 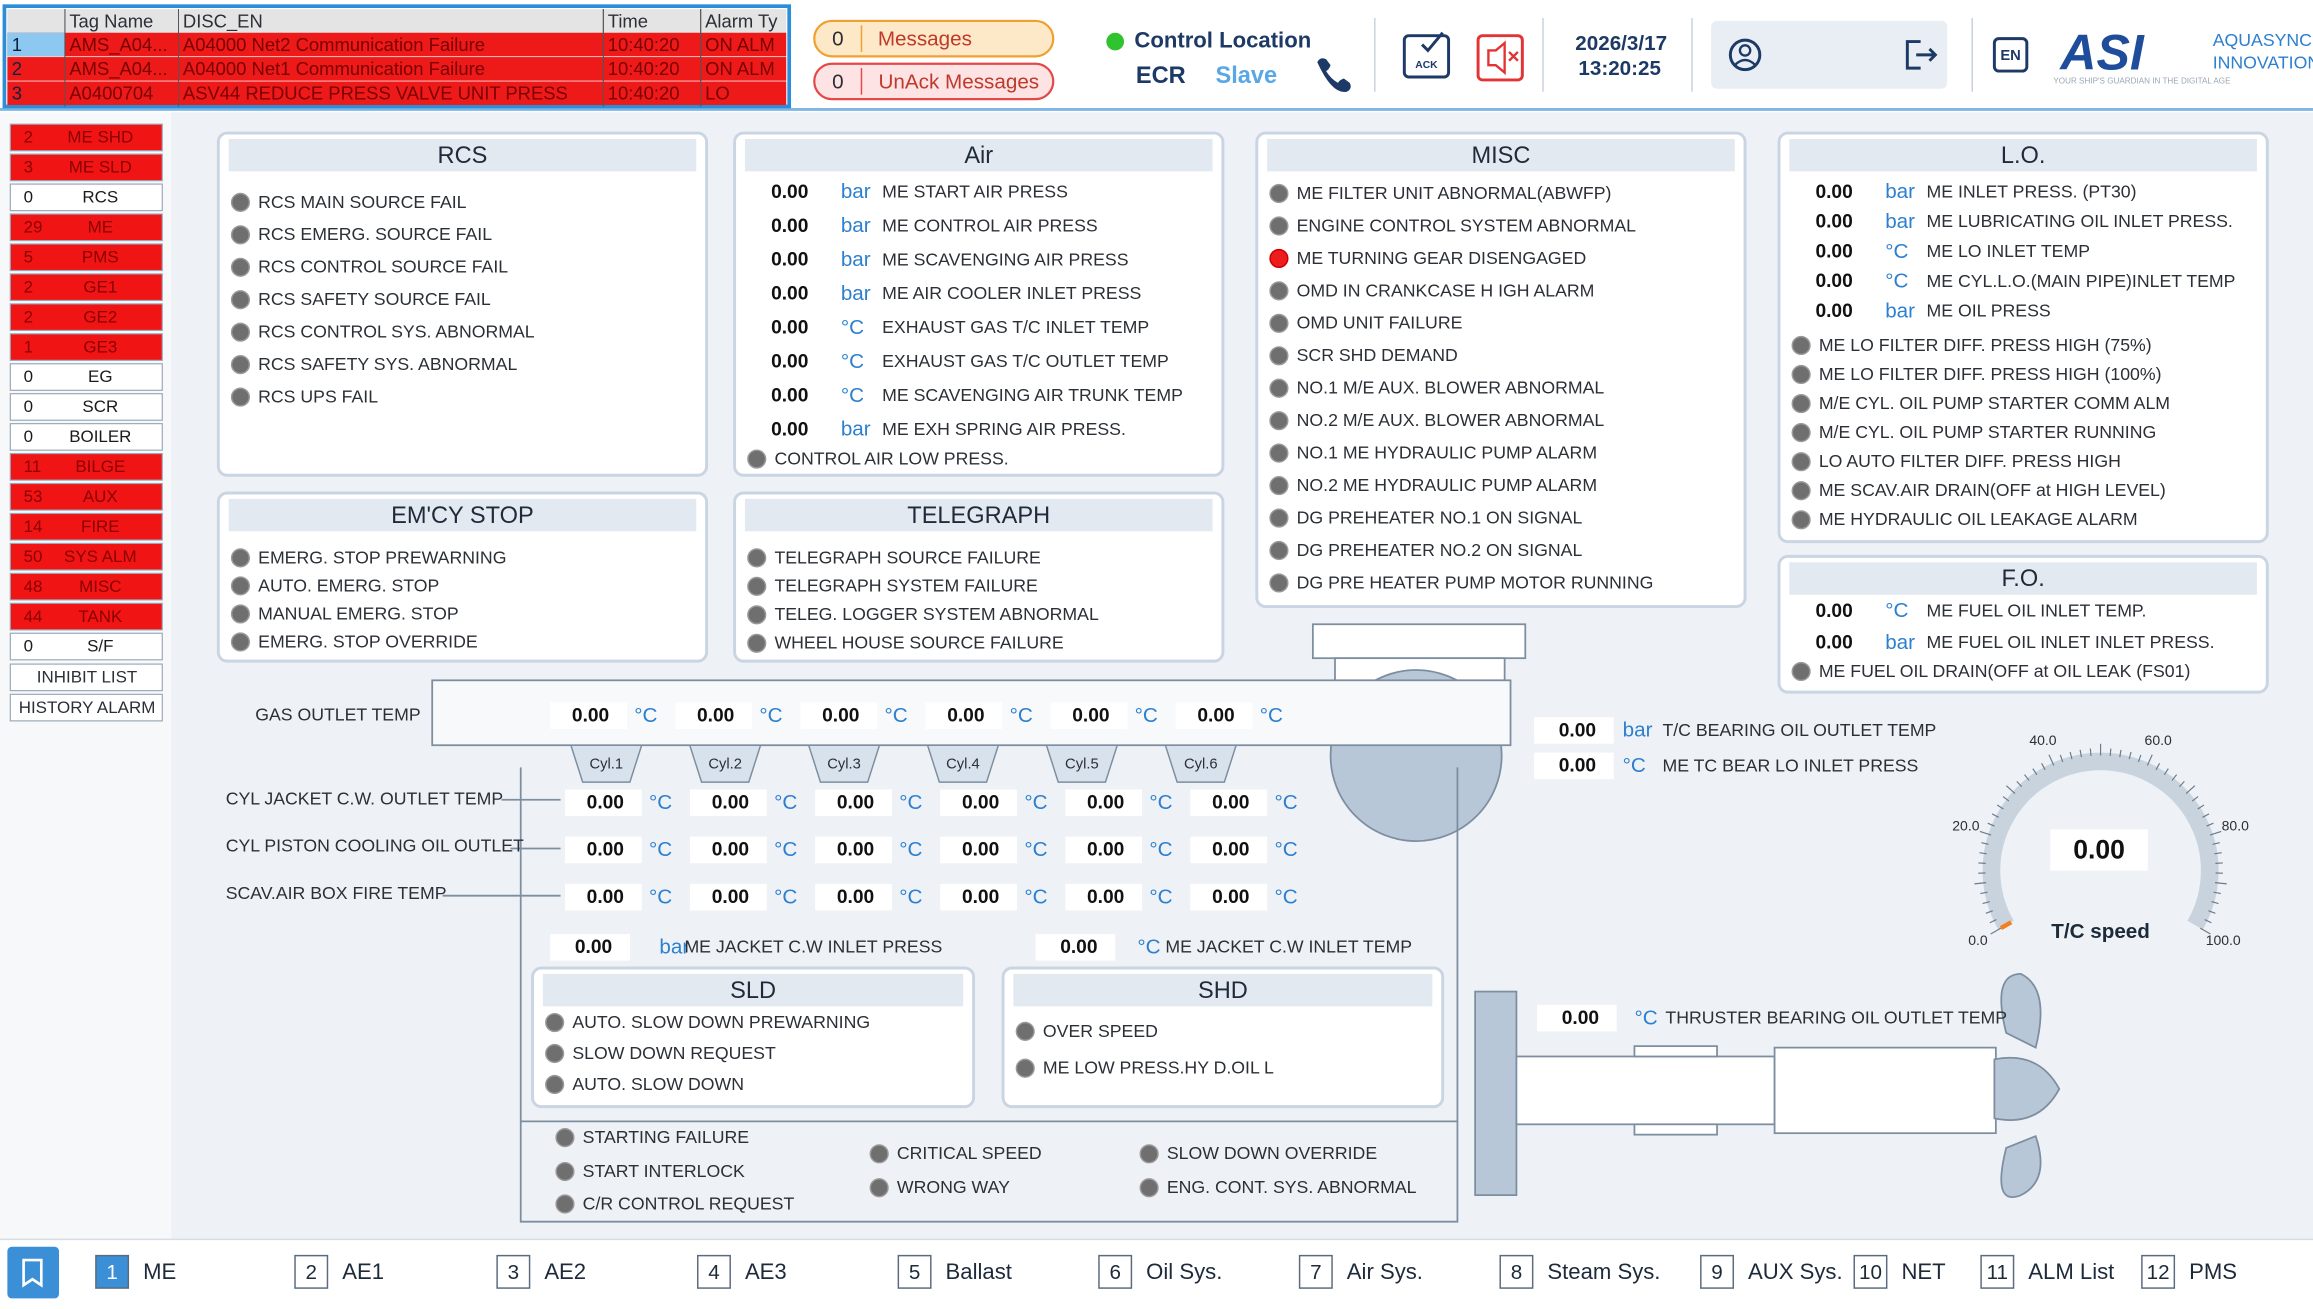 I want to click on user-icon, so click(x=1745, y=55).